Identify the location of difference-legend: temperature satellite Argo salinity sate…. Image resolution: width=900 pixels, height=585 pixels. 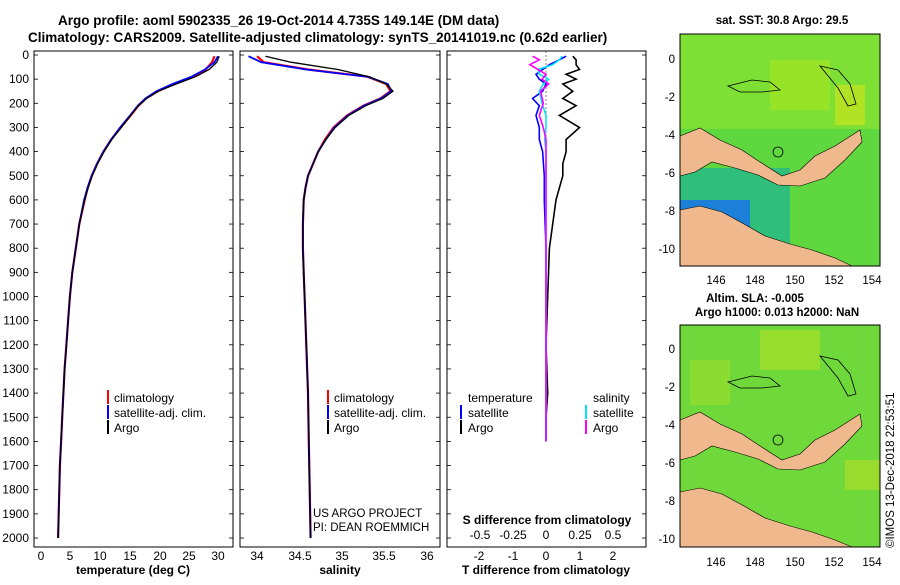
(547, 413).